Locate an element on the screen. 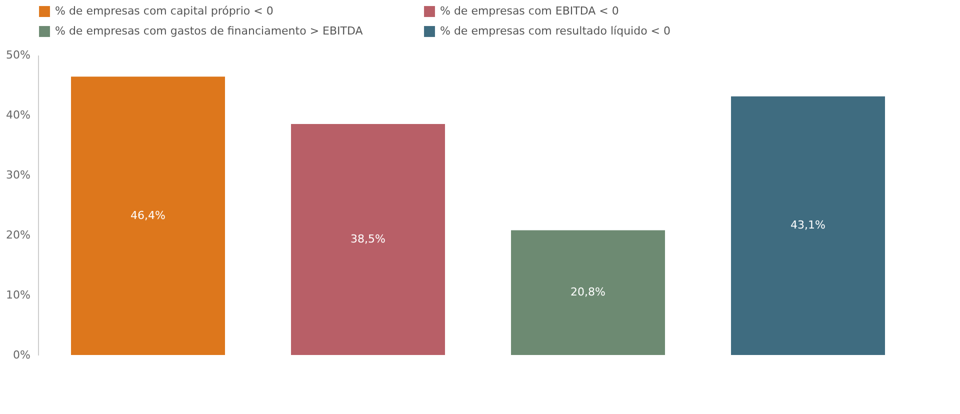 The height and width of the screenshot is (414, 960). legend-label: % de empresas com EBITDA < 0 is located at coordinates (529, 11).